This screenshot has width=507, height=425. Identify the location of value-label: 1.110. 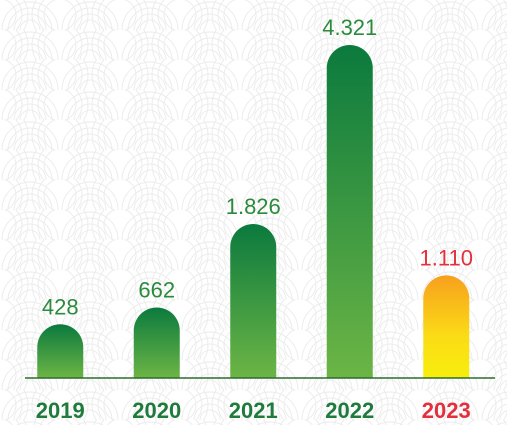
(446, 257).